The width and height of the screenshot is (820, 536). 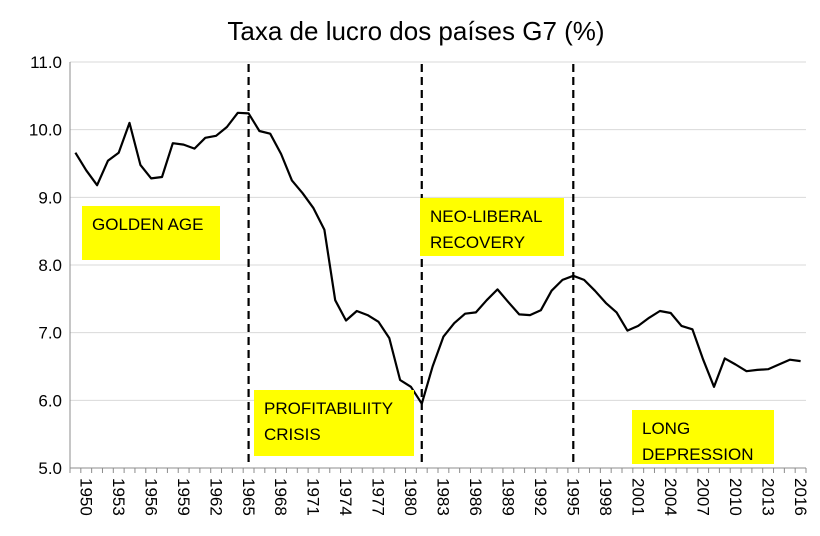 I want to click on y-tick-label-10.0: 10.0, so click(x=45, y=130).